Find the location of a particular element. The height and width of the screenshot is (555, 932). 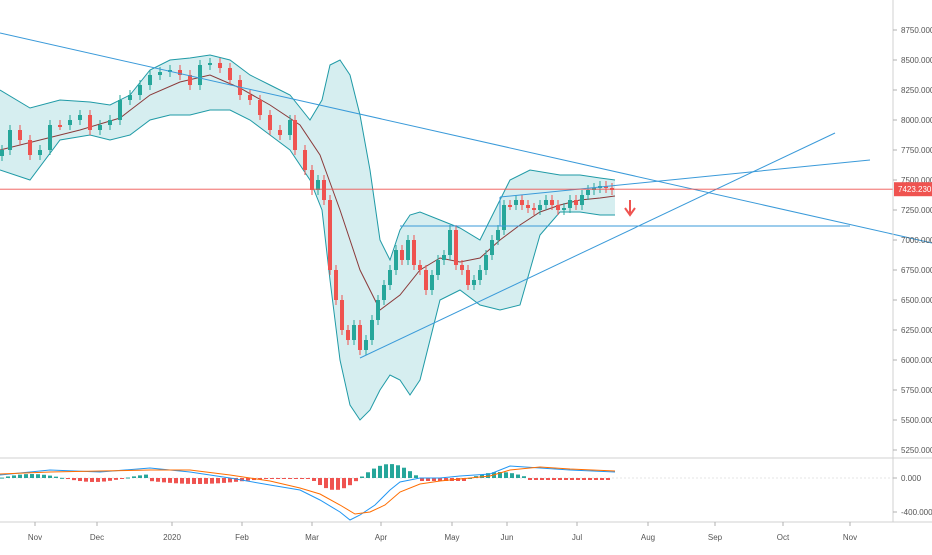

price-tick-label: 7750.000 is located at coordinates (916, 150).